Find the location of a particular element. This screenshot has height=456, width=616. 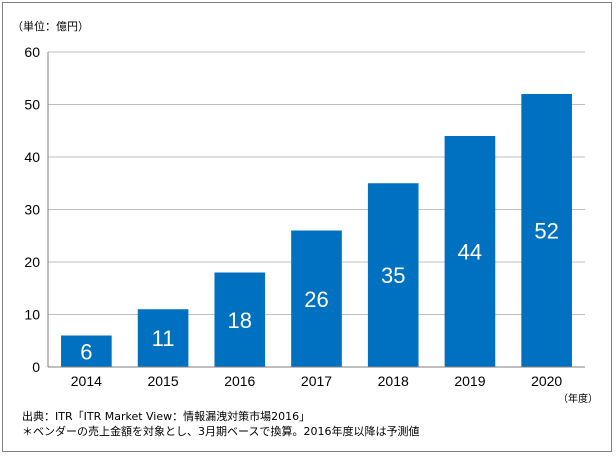

x-tick-label: 2020 is located at coordinates (546, 381).